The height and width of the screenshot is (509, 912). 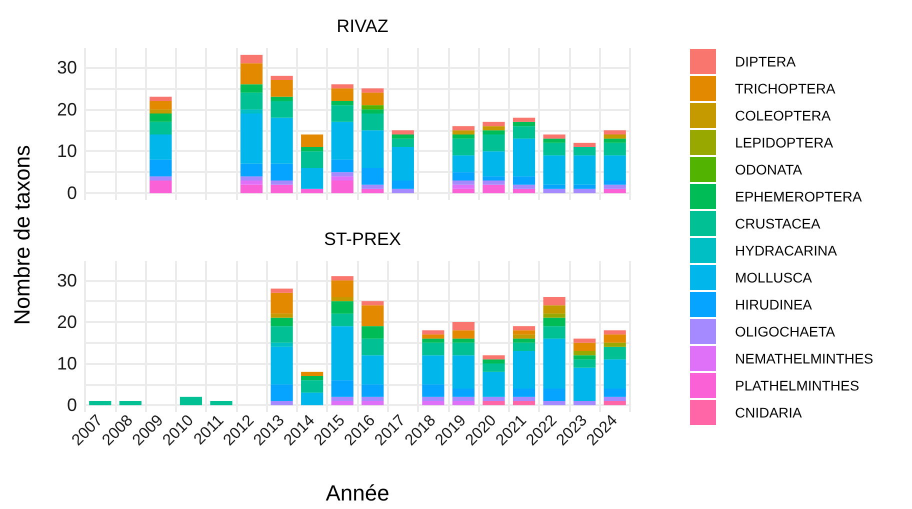 What do you see at coordinates (66, 109) in the screenshot?
I see `y-tick-label: 20` at bounding box center [66, 109].